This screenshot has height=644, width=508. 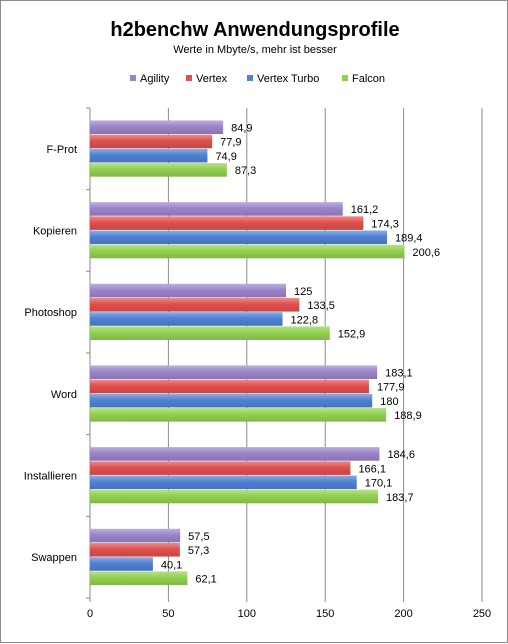 I want to click on category-label: Installieren, so click(x=50, y=477).